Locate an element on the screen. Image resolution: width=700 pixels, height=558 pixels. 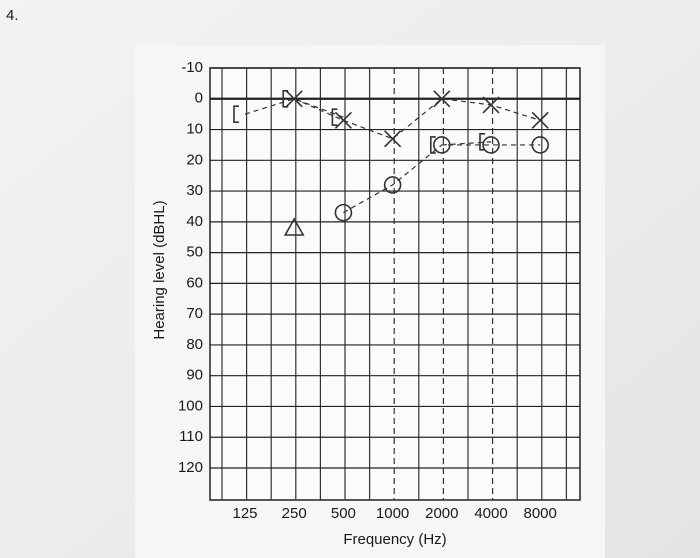
x-tick-label: 250 is located at coordinates (294, 513).